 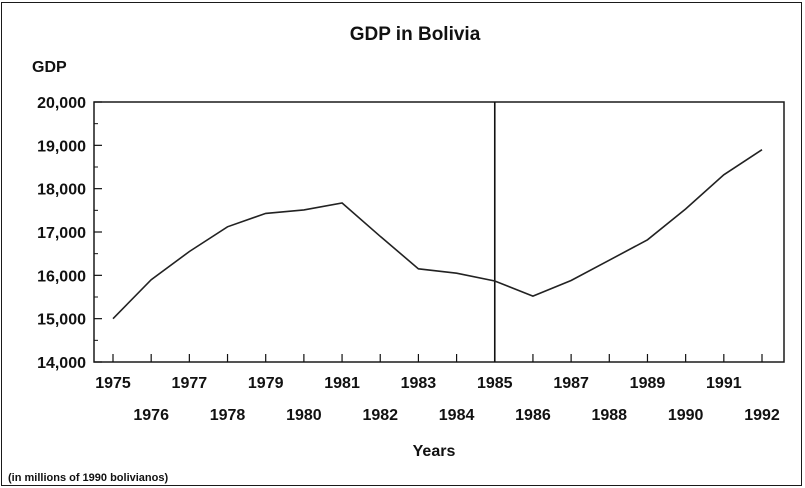 What do you see at coordinates (457, 415) in the screenshot?
I see `x-tick-label: 1984` at bounding box center [457, 415].